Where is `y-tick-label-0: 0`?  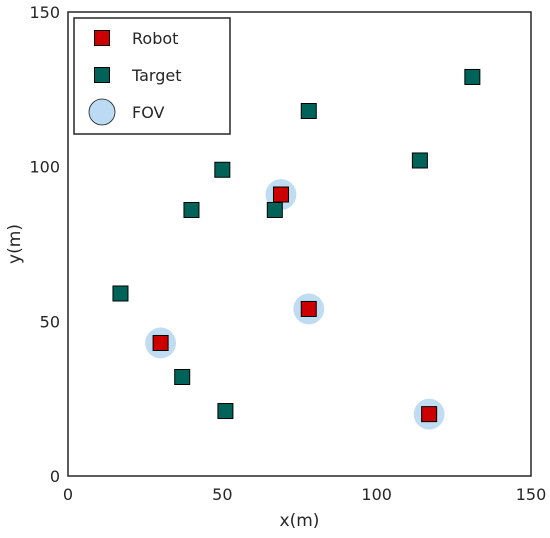 y-tick-label-0: 0 is located at coordinates (55, 476).